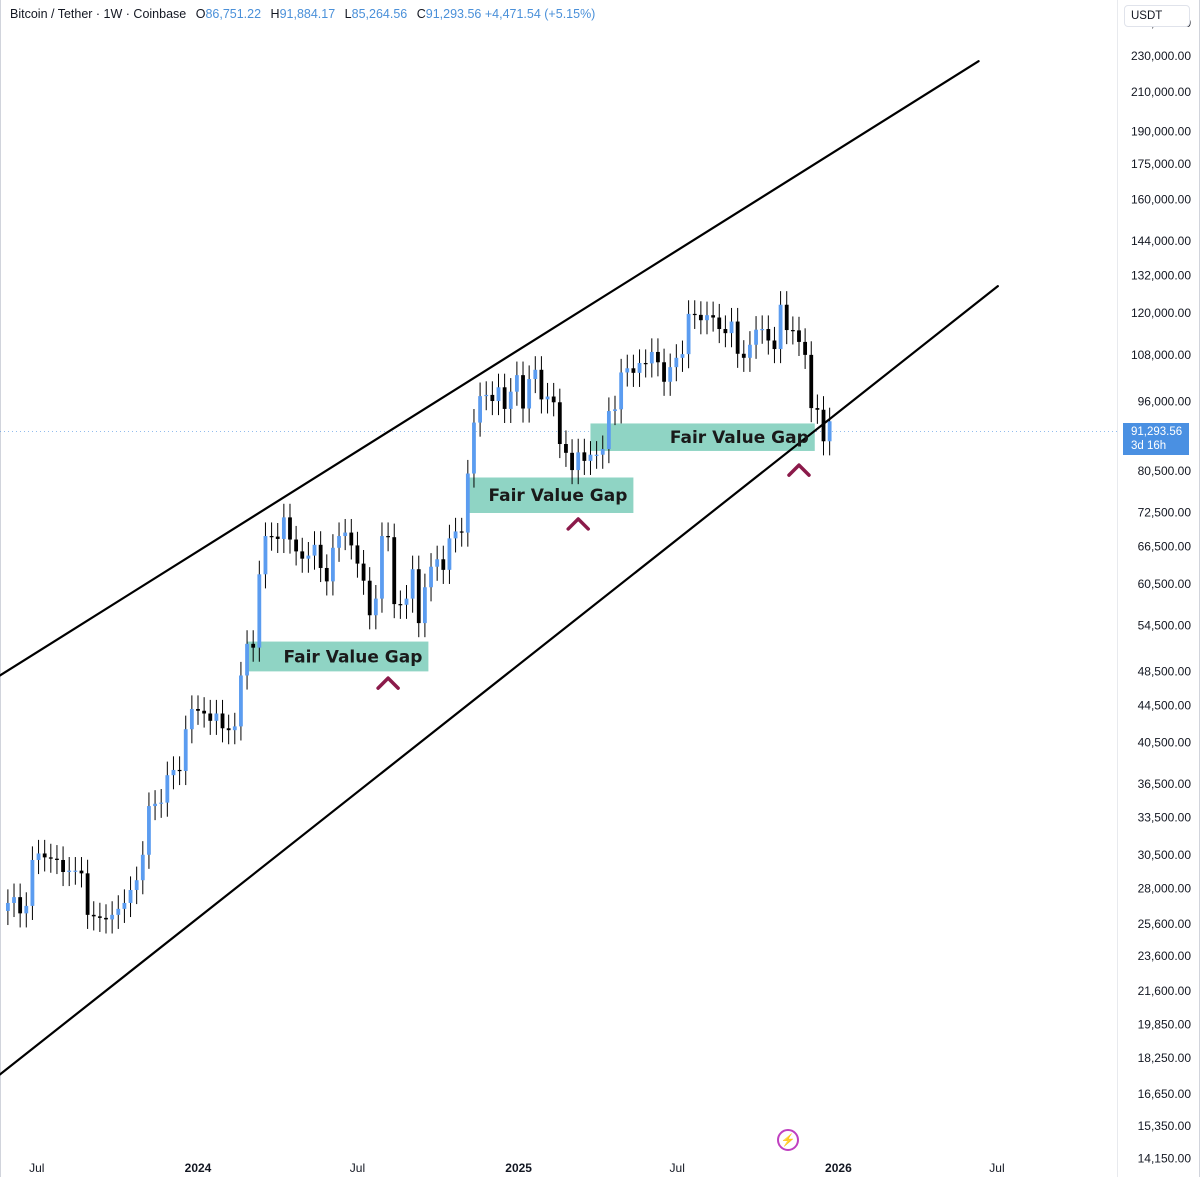 This screenshot has height=1177, width=1200. I want to click on caret-up-icon, so click(388, 683).